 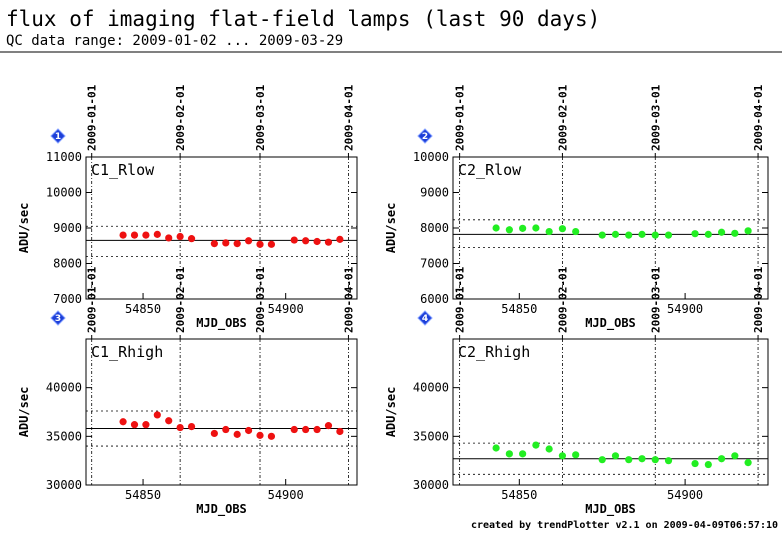 I want to click on y-tick-label: 10000, so click(x=64, y=193).